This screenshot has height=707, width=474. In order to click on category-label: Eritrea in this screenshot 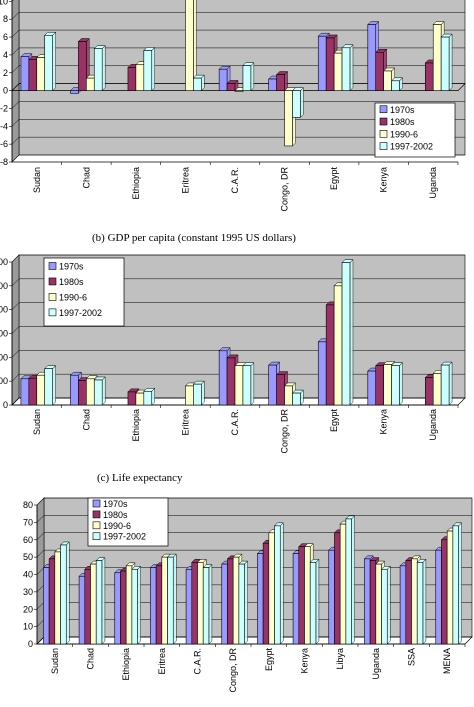, I will do `click(185, 180)`.